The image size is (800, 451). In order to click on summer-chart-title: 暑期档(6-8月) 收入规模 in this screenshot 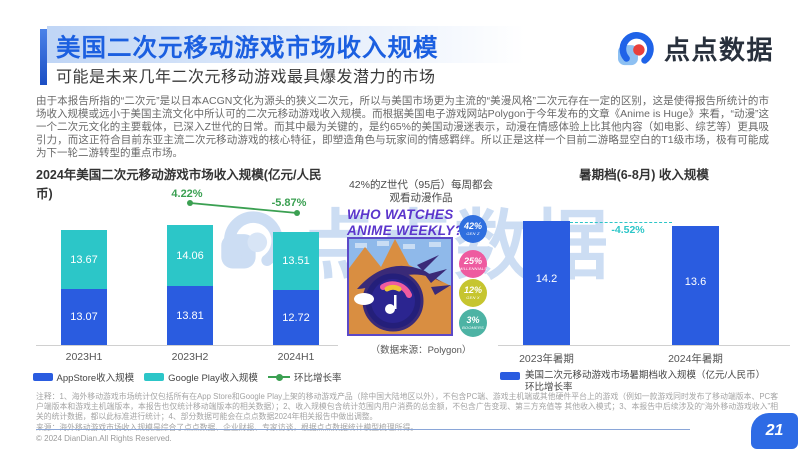, I will do `click(644, 175)`.